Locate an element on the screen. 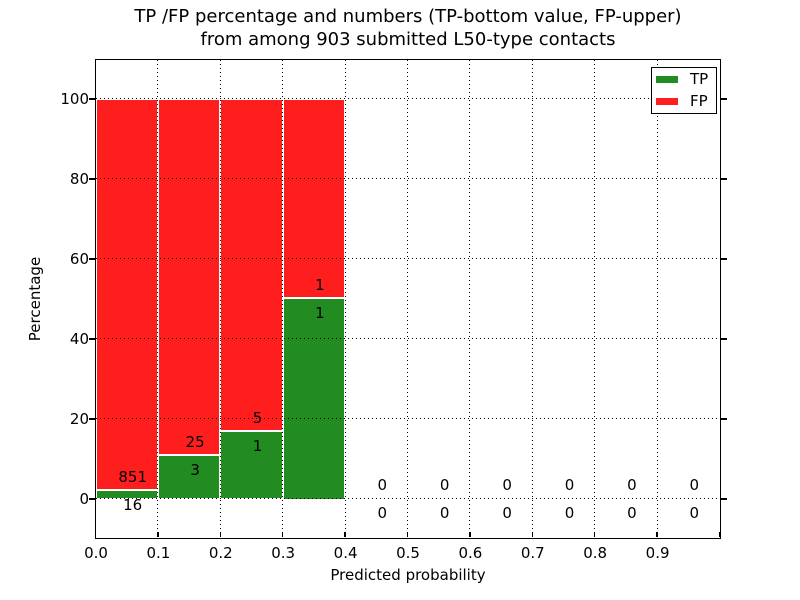  fp-count-label: 851 is located at coordinates (132, 477).